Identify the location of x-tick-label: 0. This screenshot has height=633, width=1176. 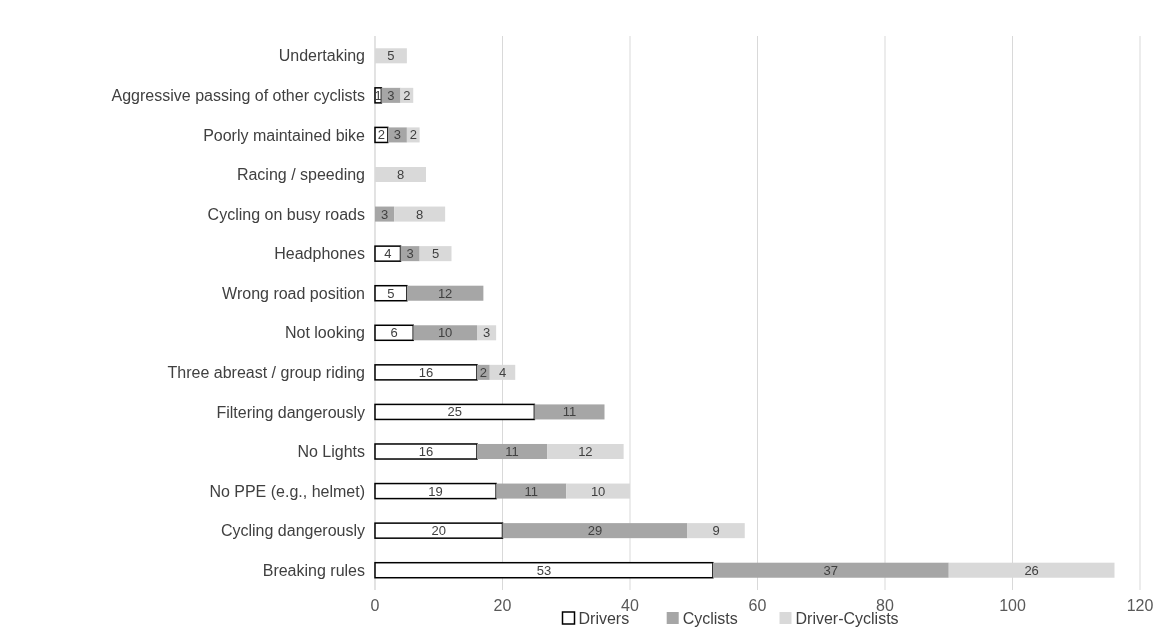
(375, 606).